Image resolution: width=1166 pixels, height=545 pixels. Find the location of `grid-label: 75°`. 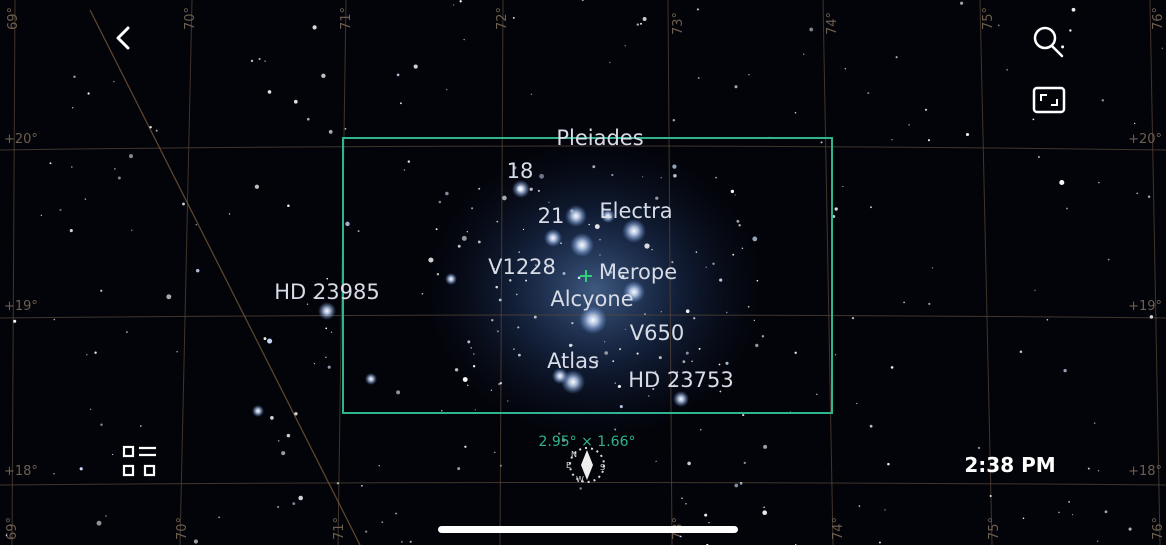

grid-label: 75° is located at coordinates (994, 528).